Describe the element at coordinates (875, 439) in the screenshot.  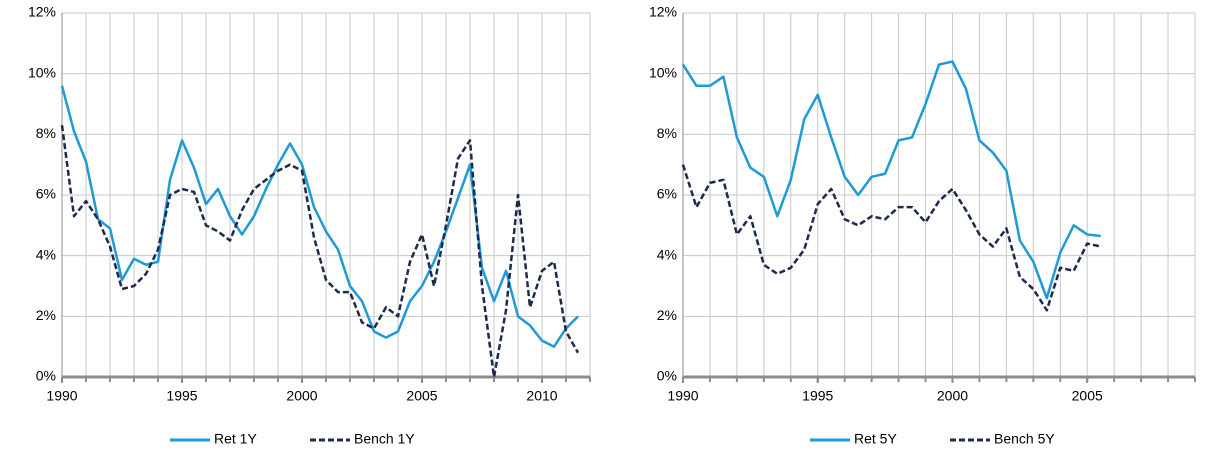
I see `legend-label: Ret 5Y` at that location.